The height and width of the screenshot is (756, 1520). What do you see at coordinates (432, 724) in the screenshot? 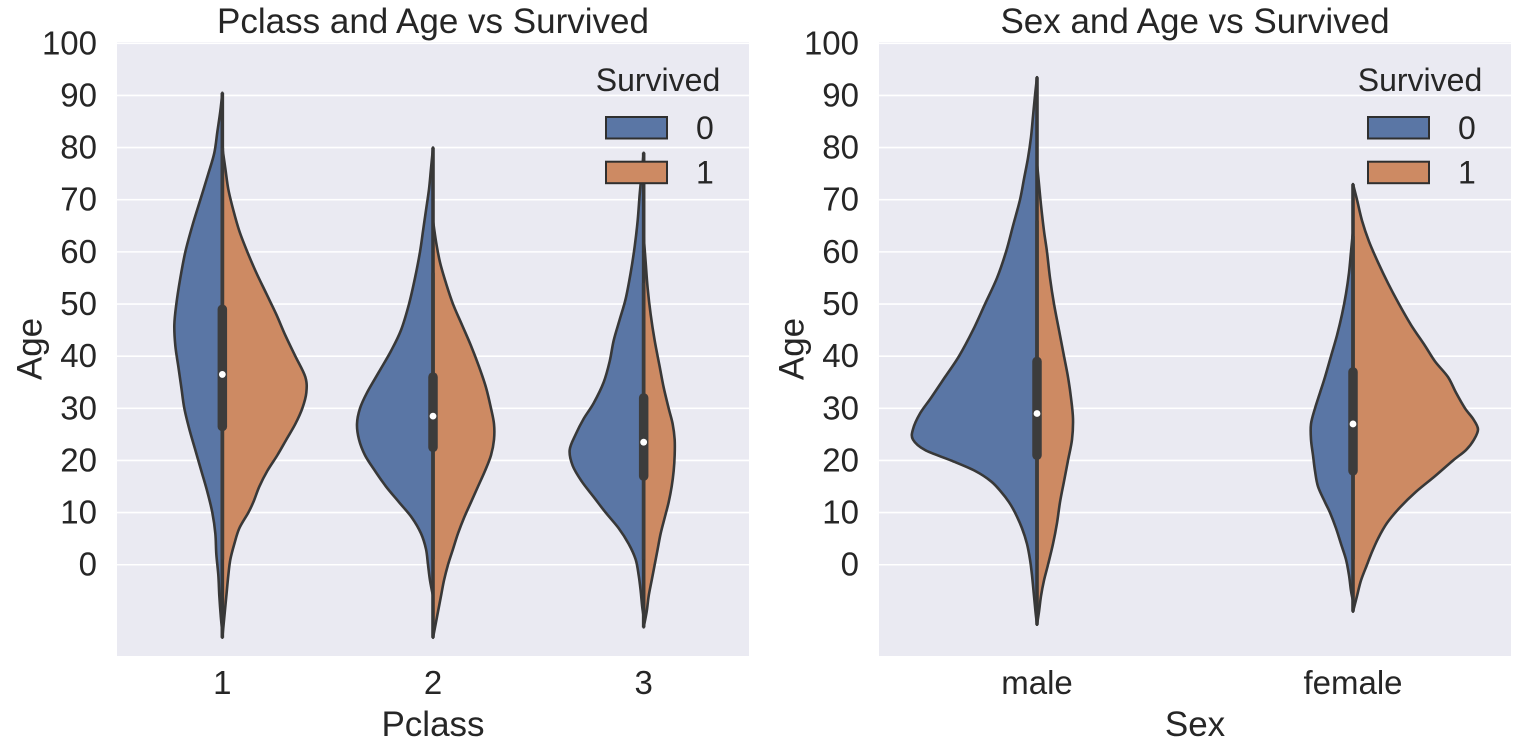
I see `x-axis-label: Pclass` at bounding box center [432, 724].